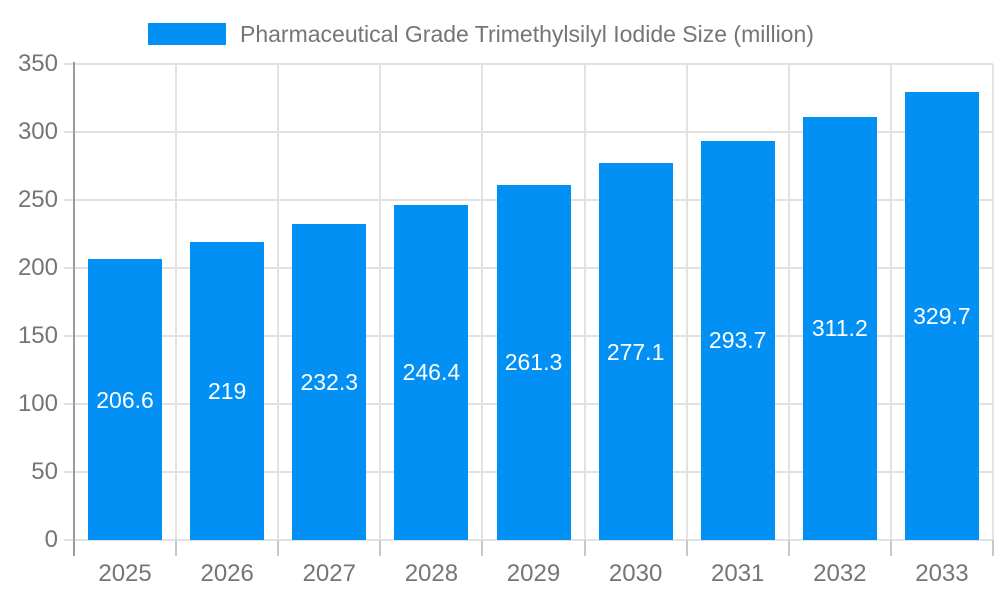 Image resolution: width=1000 pixels, height=600 pixels. What do you see at coordinates (941, 315) in the screenshot?
I see `bar-2033` at bounding box center [941, 315].